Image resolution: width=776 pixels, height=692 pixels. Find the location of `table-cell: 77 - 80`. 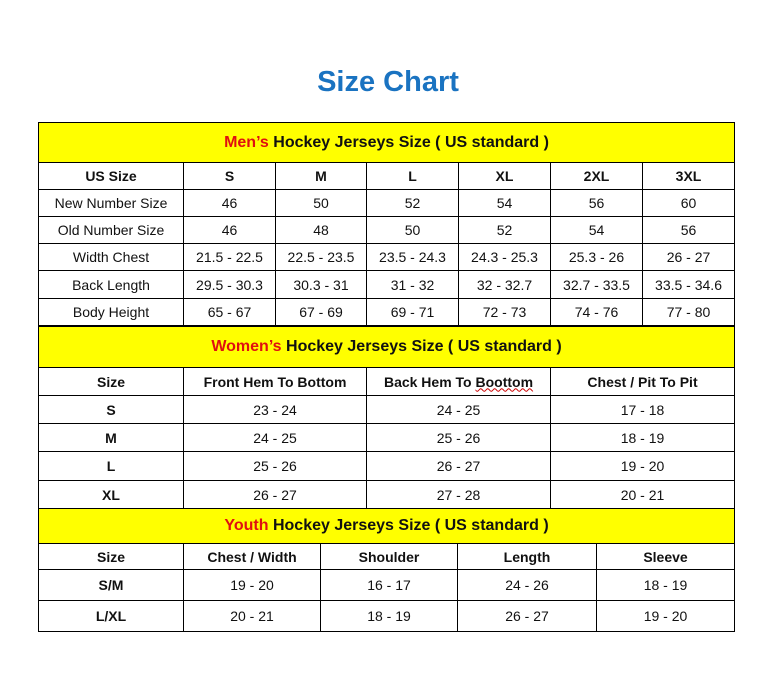

table-cell: 77 - 80 is located at coordinates (688, 312).